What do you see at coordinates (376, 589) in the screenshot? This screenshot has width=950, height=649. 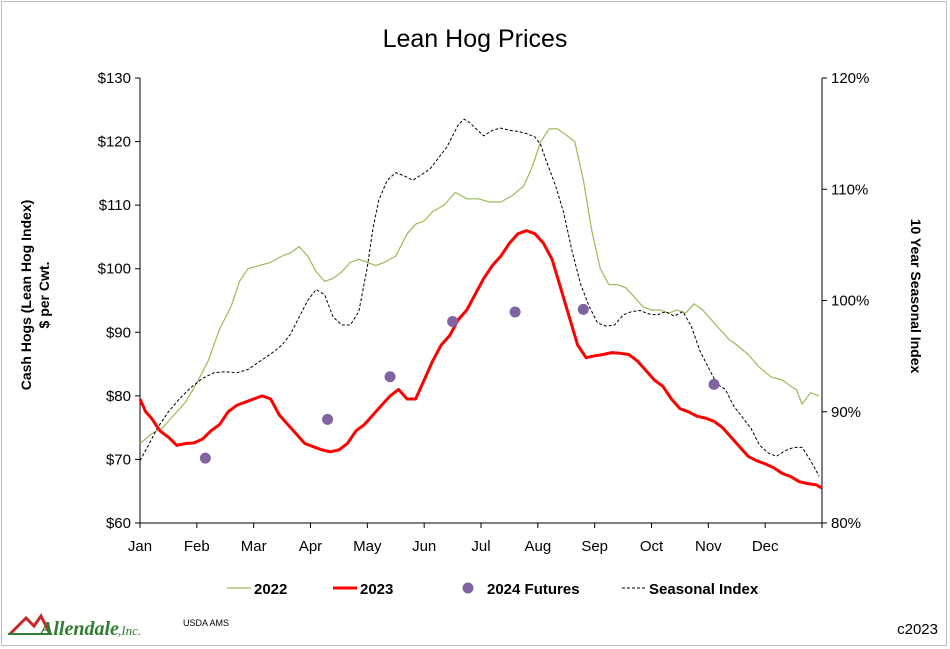 I see `legend-label: 2023` at bounding box center [376, 589].